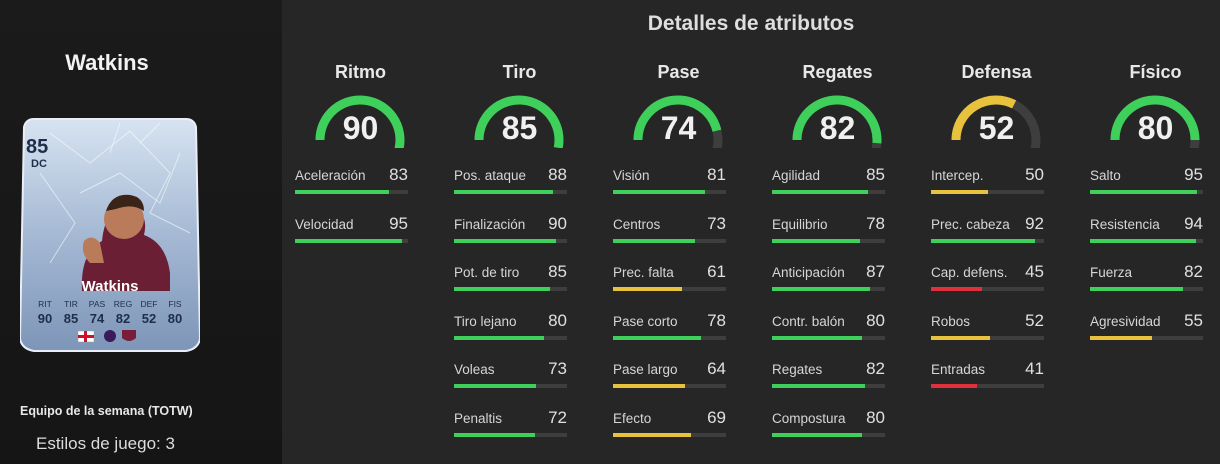  What do you see at coordinates (716, 174) in the screenshot?
I see `attribute-value: 81` at bounding box center [716, 174].